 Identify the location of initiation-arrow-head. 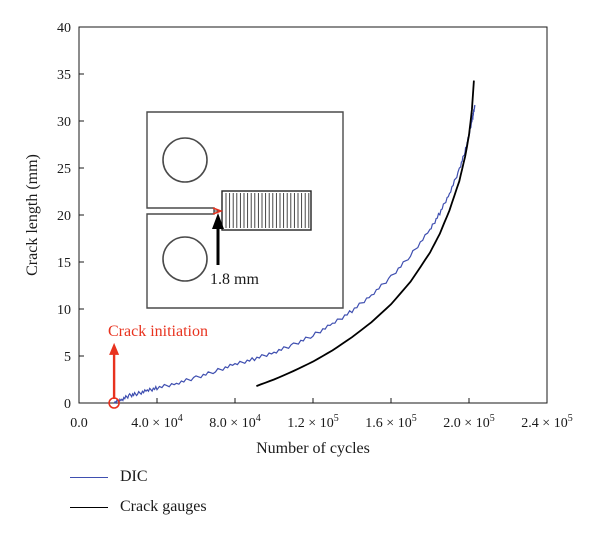
(114, 348).